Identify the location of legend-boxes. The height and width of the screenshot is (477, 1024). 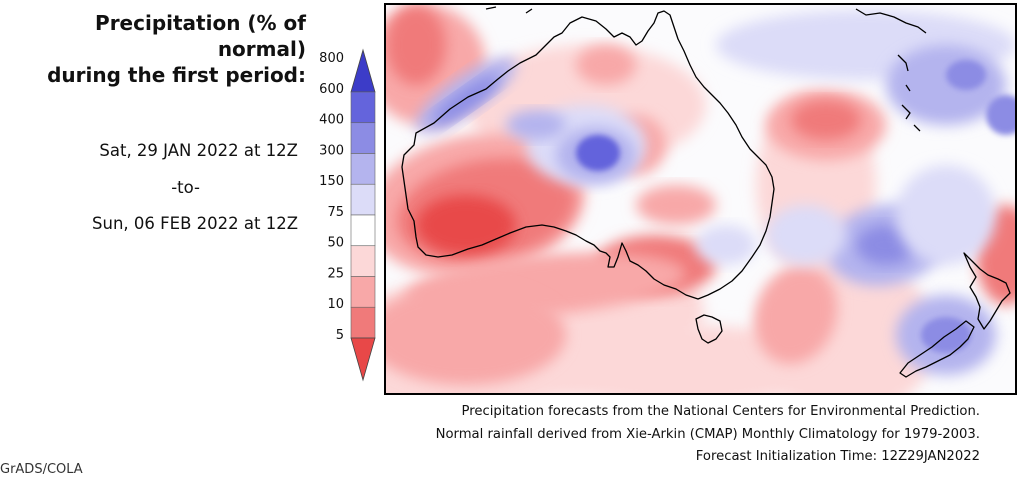
(363, 215).